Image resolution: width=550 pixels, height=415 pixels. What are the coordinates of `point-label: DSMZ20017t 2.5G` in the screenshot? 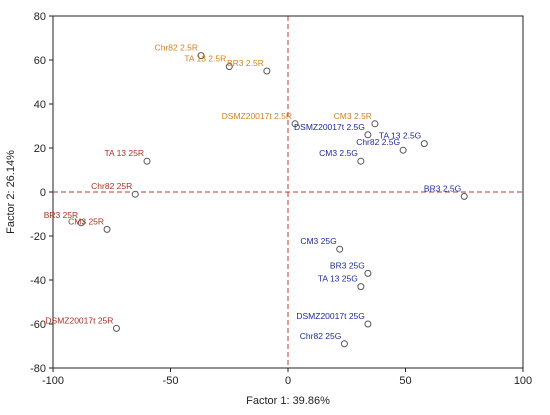 It's located at (329, 127).